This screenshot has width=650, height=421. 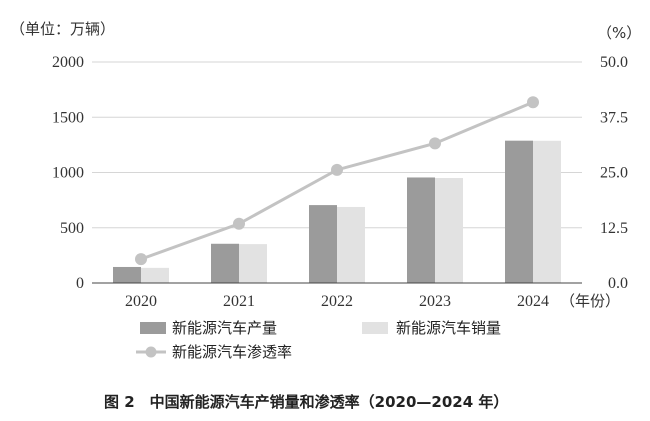 What do you see at coordinates (421, 230) in the screenshot?
I see `bar-production-2023` at bounding box center [421, 230].